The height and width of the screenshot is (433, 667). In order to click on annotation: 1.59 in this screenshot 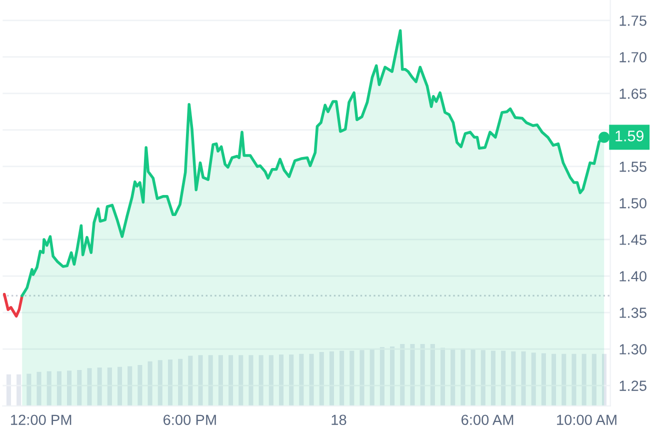, I will do `click(630, 136)`.